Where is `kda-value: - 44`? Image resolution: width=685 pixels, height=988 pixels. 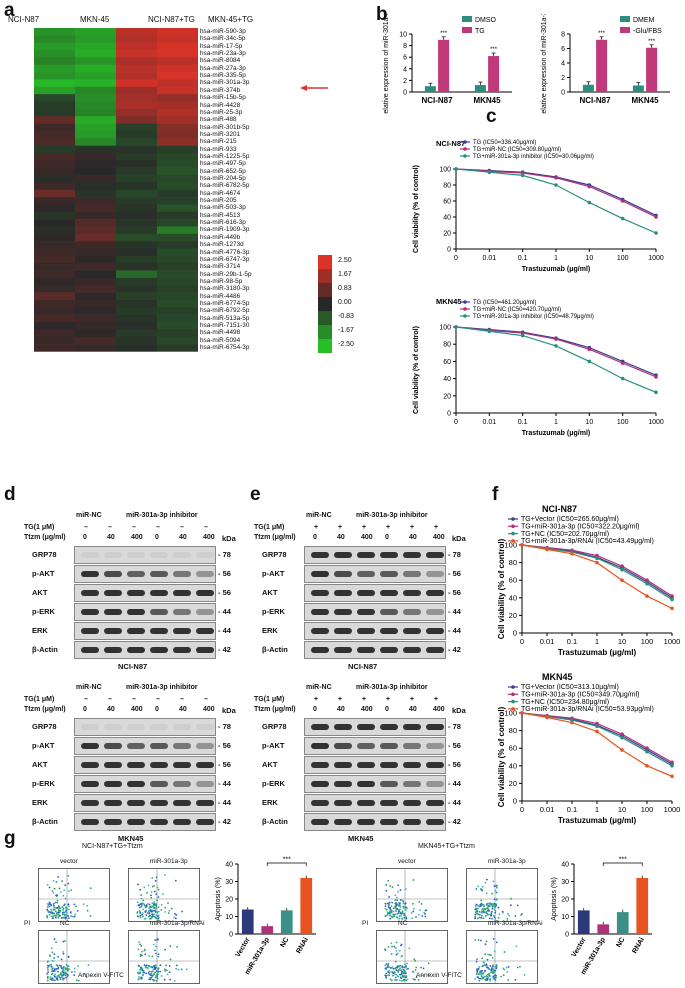 kda-value: - 44 is located at coordinates (454, 783).